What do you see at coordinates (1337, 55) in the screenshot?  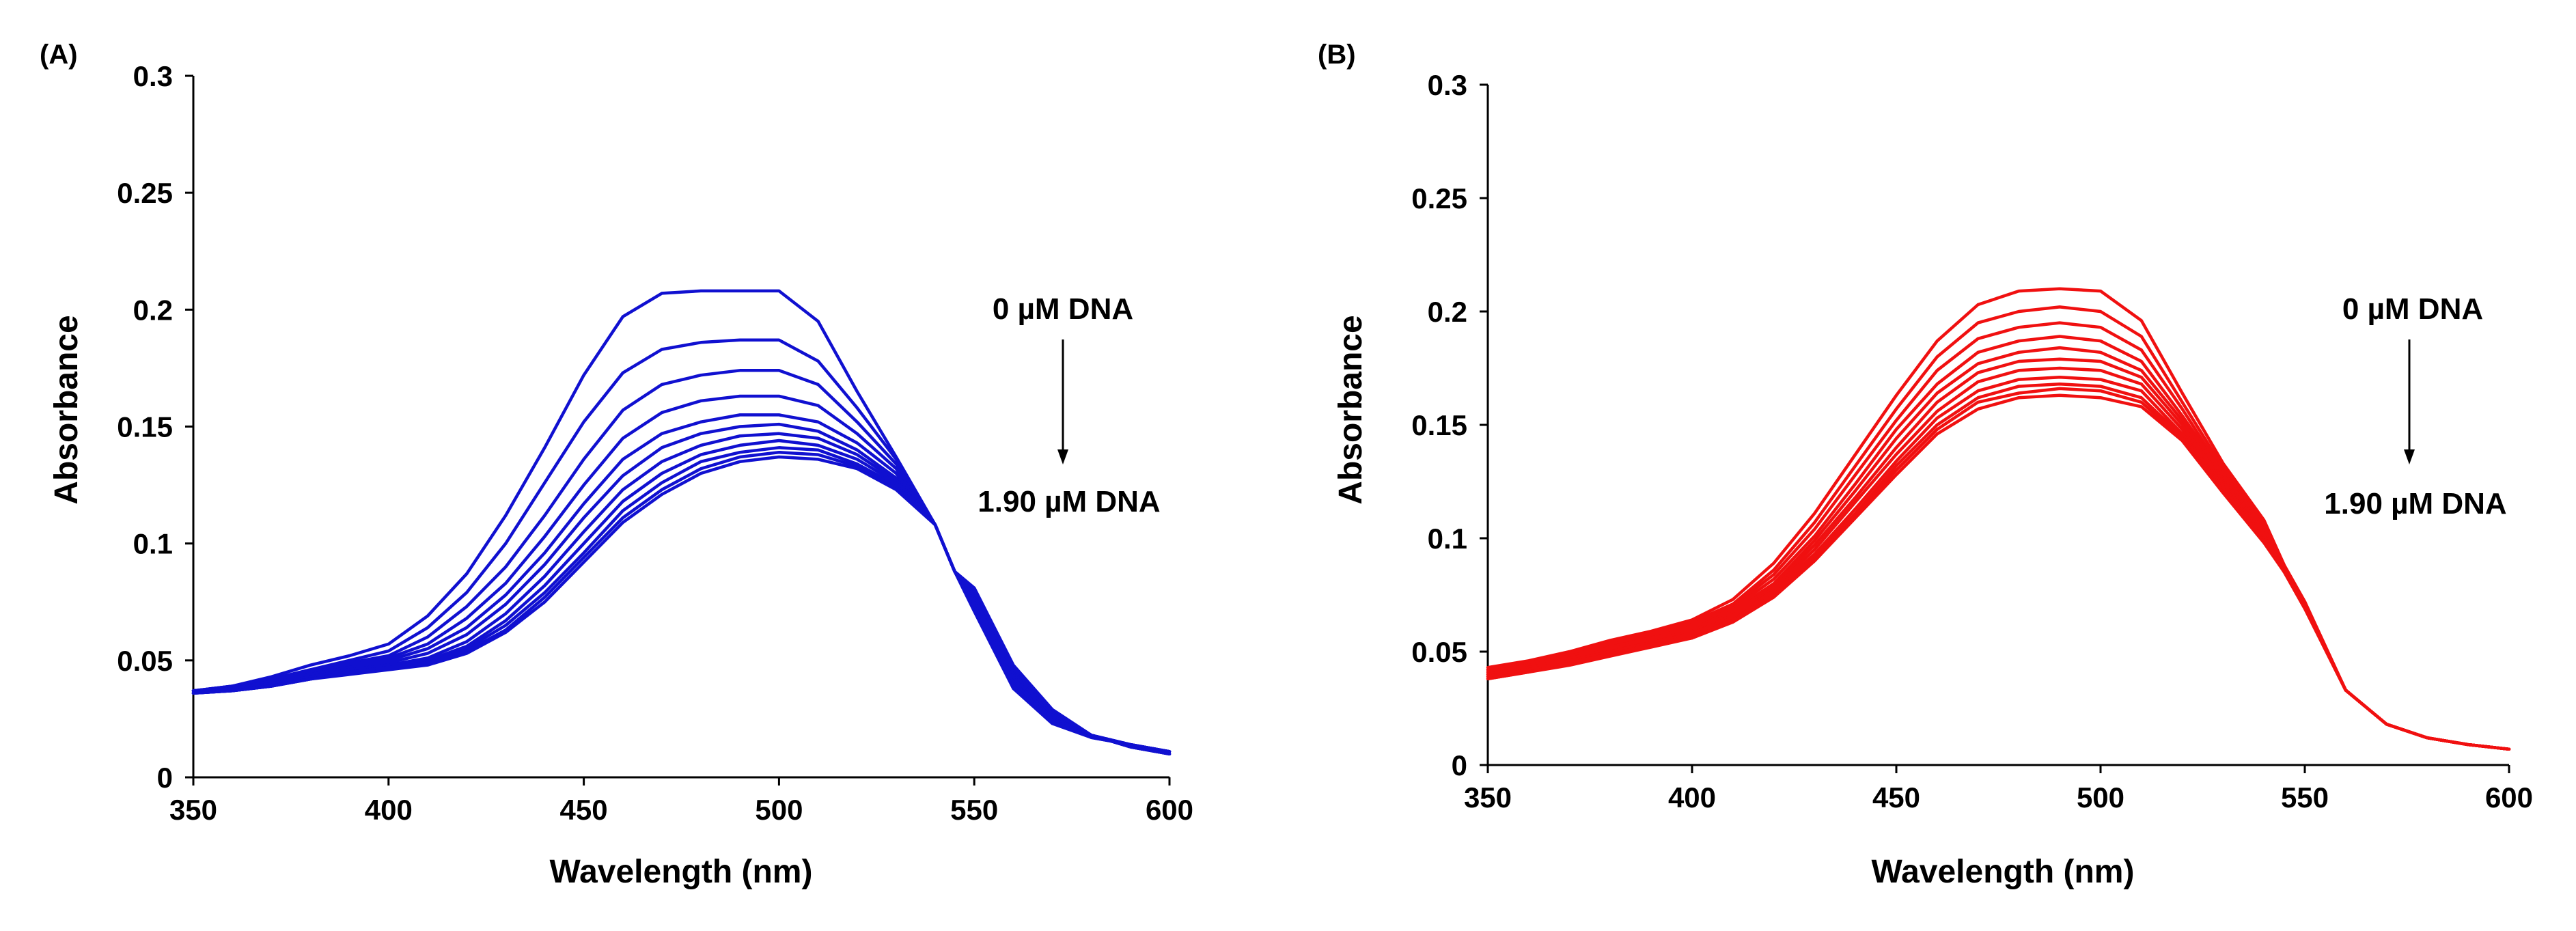 I see `panel-label: (B)` at bounding box center [1337, 55].